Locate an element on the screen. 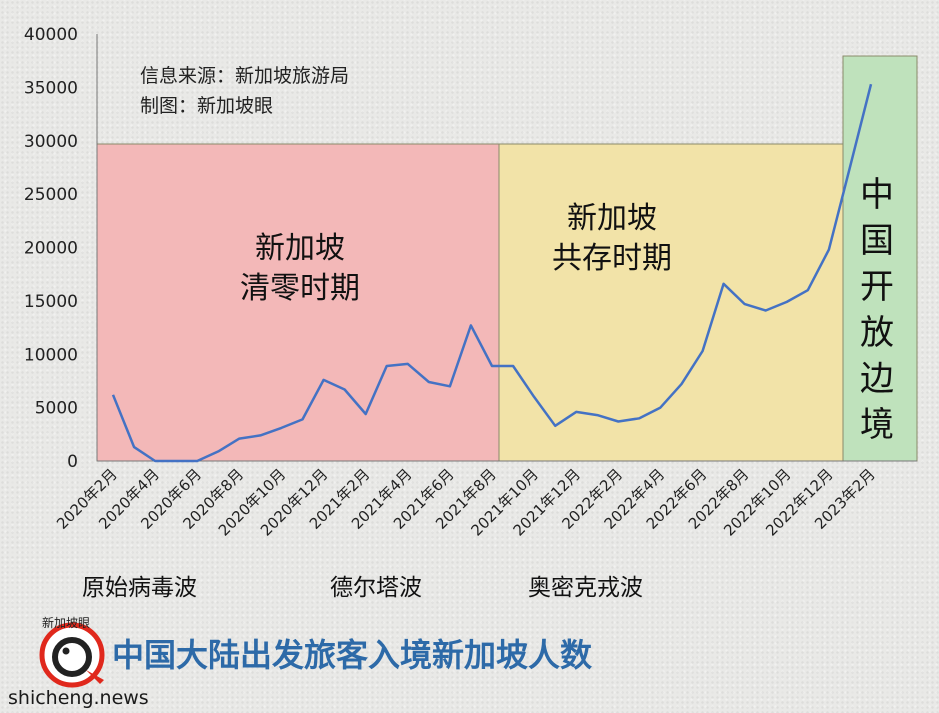 The height and width of the screenshot is (713, 939). y-axis: 0 5000 10000 15000 20000 25000 30000 35000 40000 is located at coordinates (61, 248).